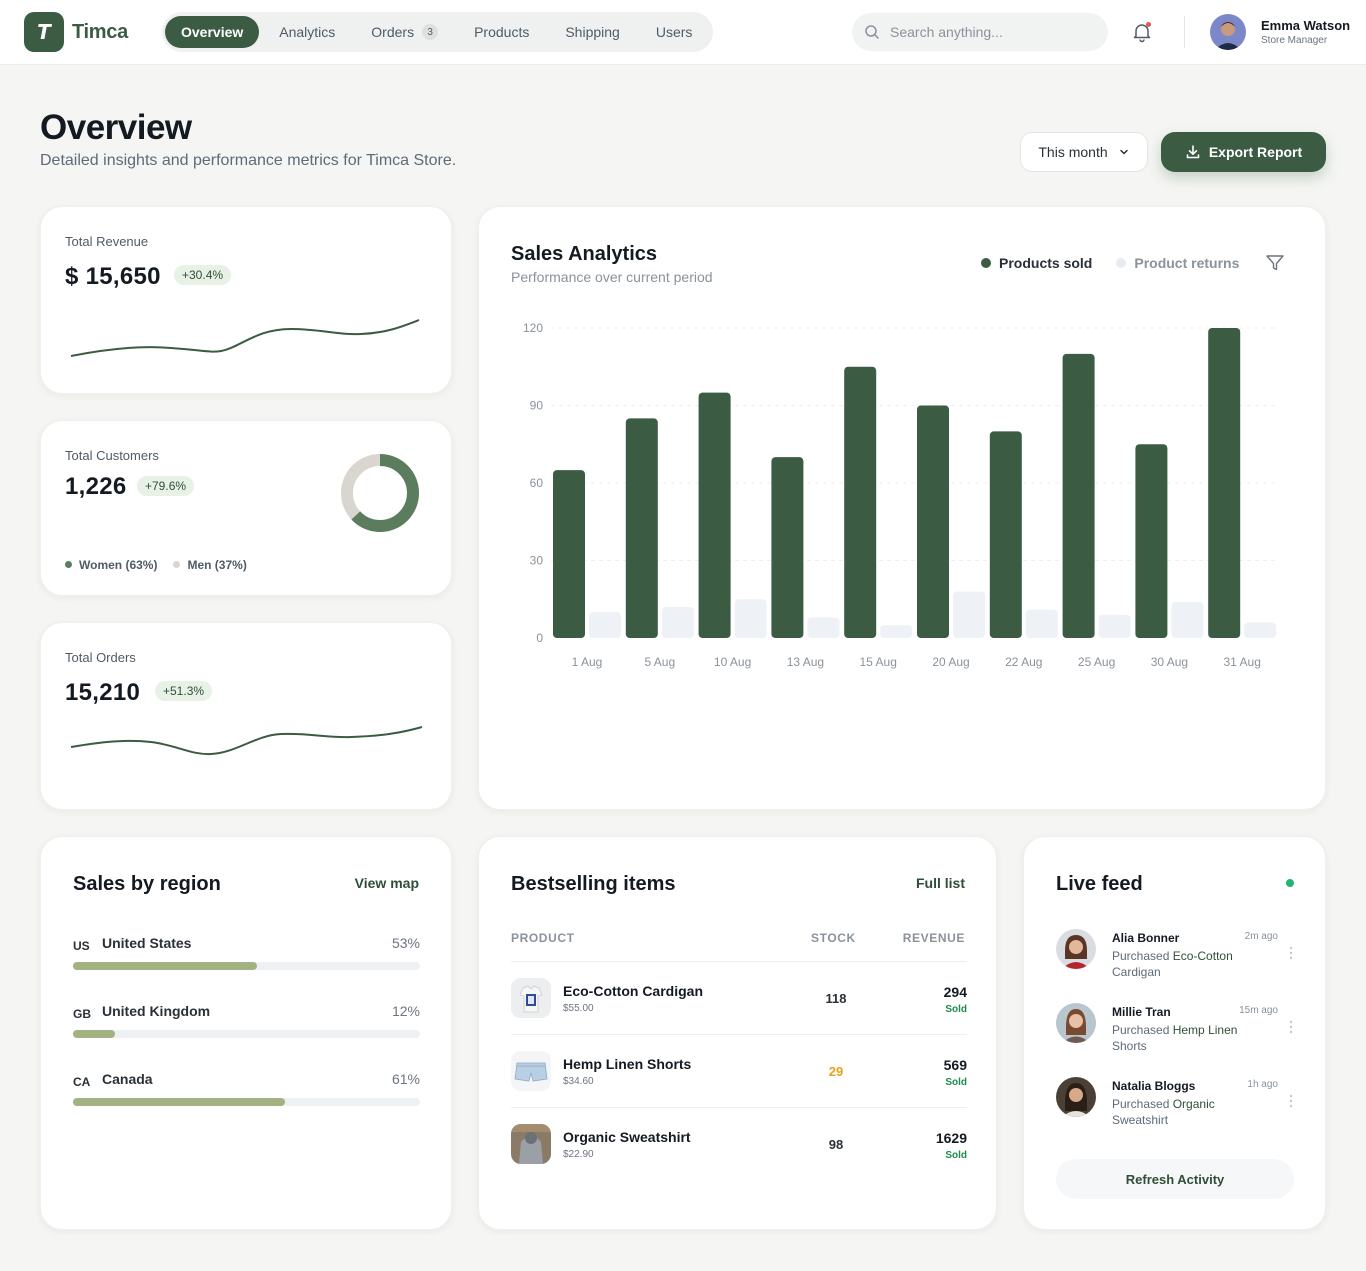 This screenshot has height=1271, width=1366. I want to click on column-header-revenue: REVENUE, so click(933, 938).